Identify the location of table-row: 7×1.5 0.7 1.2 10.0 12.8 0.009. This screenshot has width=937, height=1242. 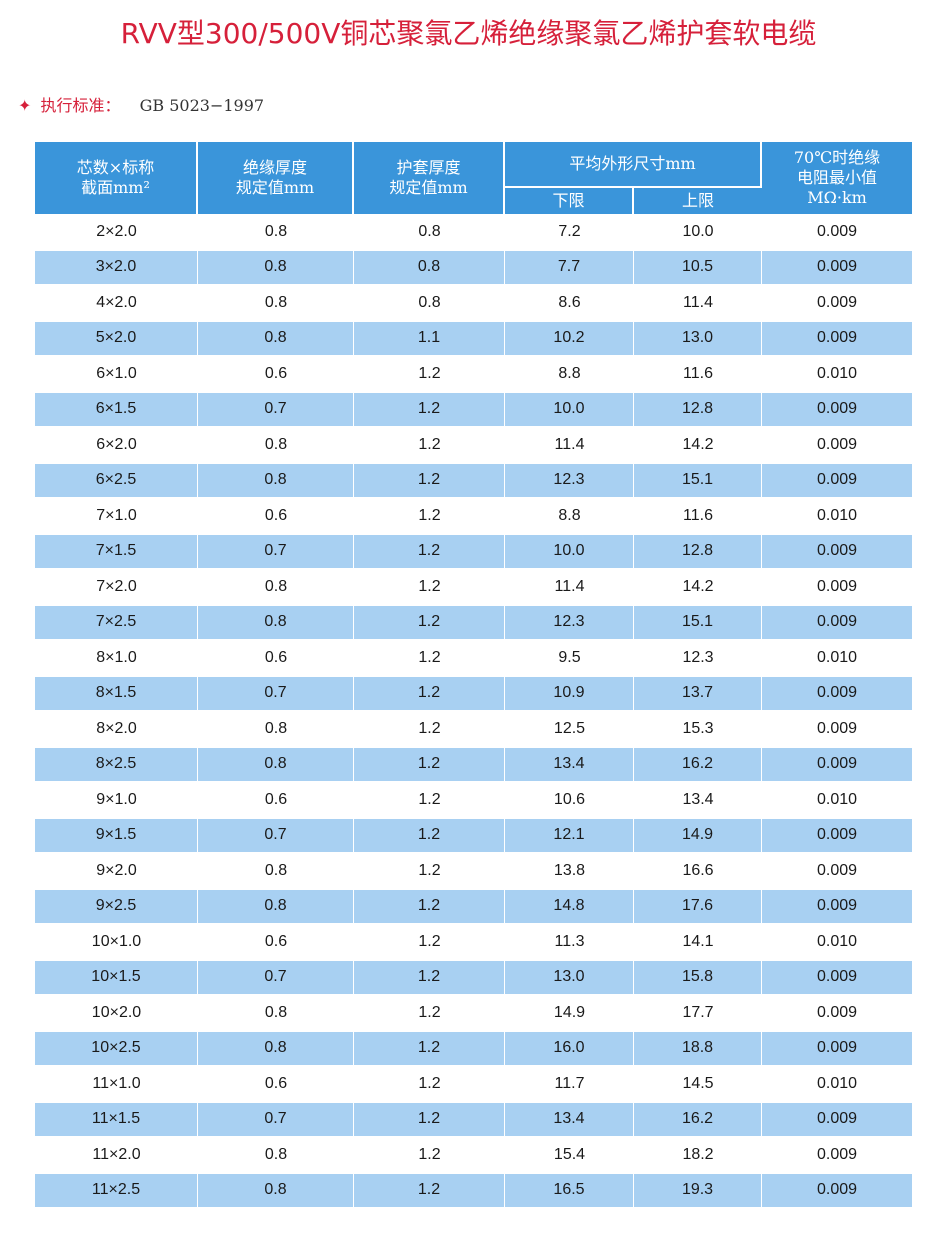
(474, 551).